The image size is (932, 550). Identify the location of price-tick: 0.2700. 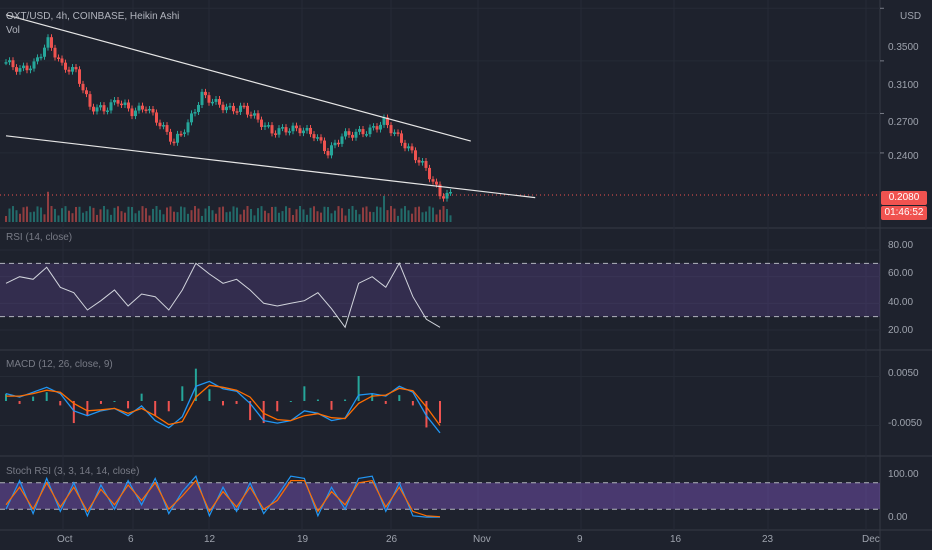
(903, 122).